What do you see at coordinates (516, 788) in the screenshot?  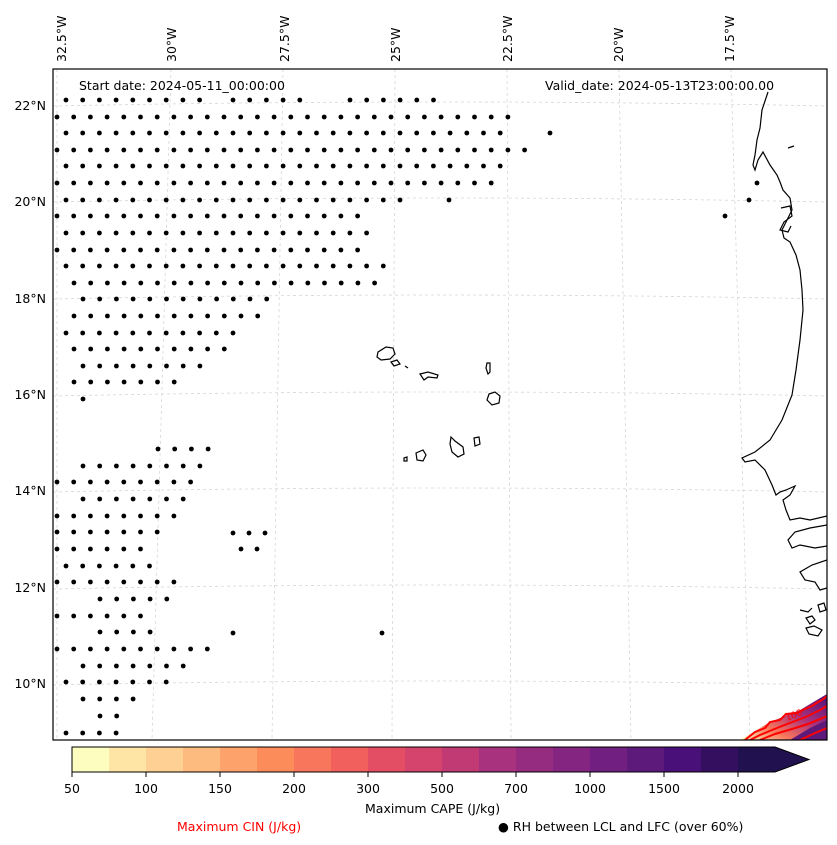 I see `colorbar-tick-label: 700` at bounding box center [516, 788].